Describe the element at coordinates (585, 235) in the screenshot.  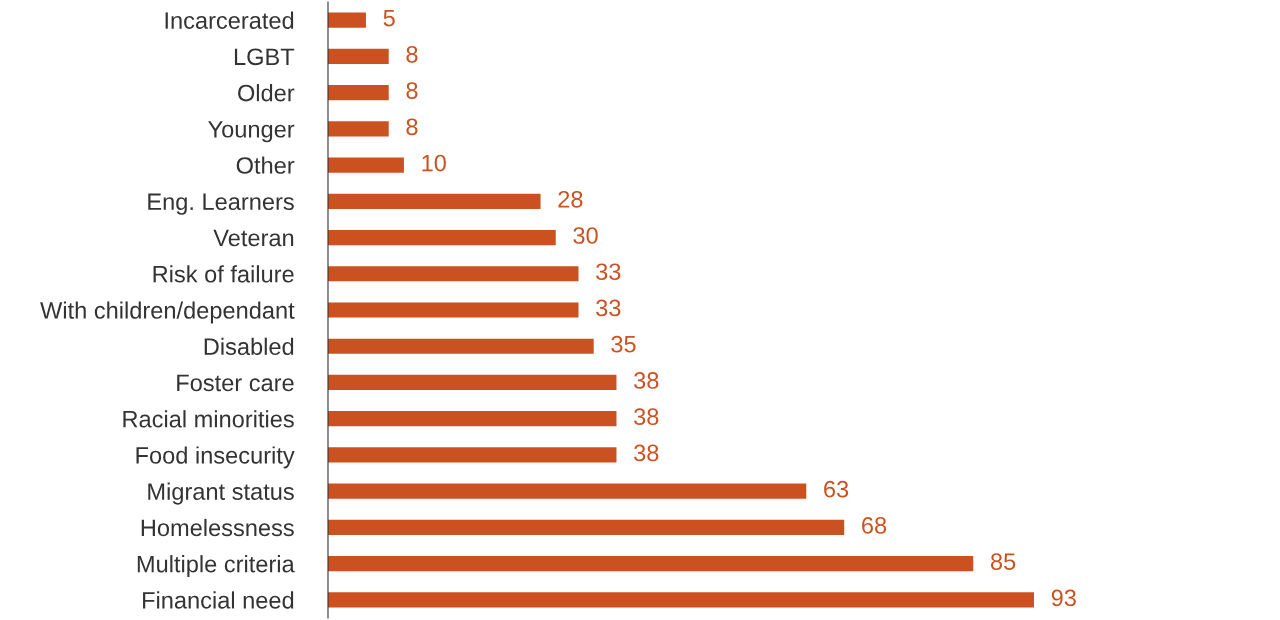
I see `data-label: 30` at that location.